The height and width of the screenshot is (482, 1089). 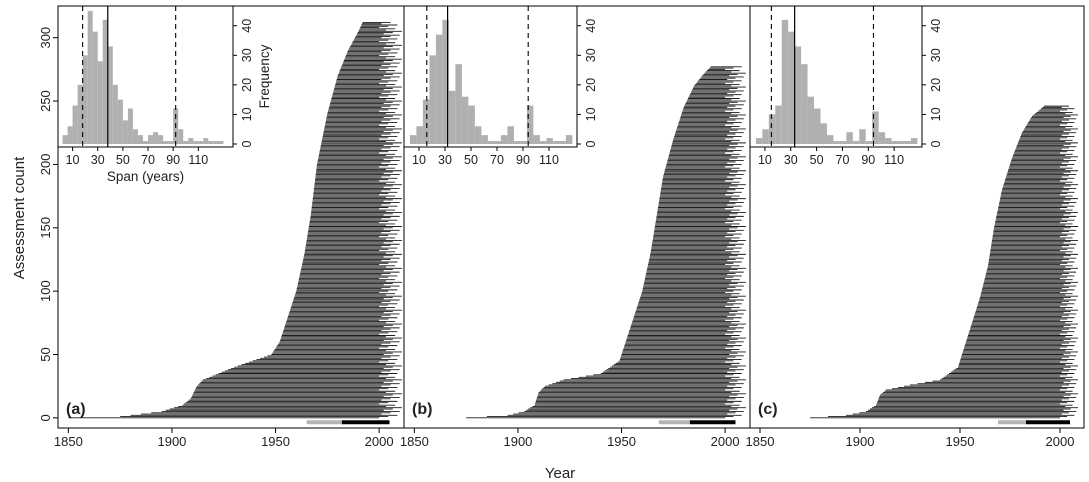 What do you see at coordinates (500, 86) in the screenshot?
I see `inset-histogram: 10 30 50 70 90 110 0 10 20 30 40` at bounding box center [500, 86].